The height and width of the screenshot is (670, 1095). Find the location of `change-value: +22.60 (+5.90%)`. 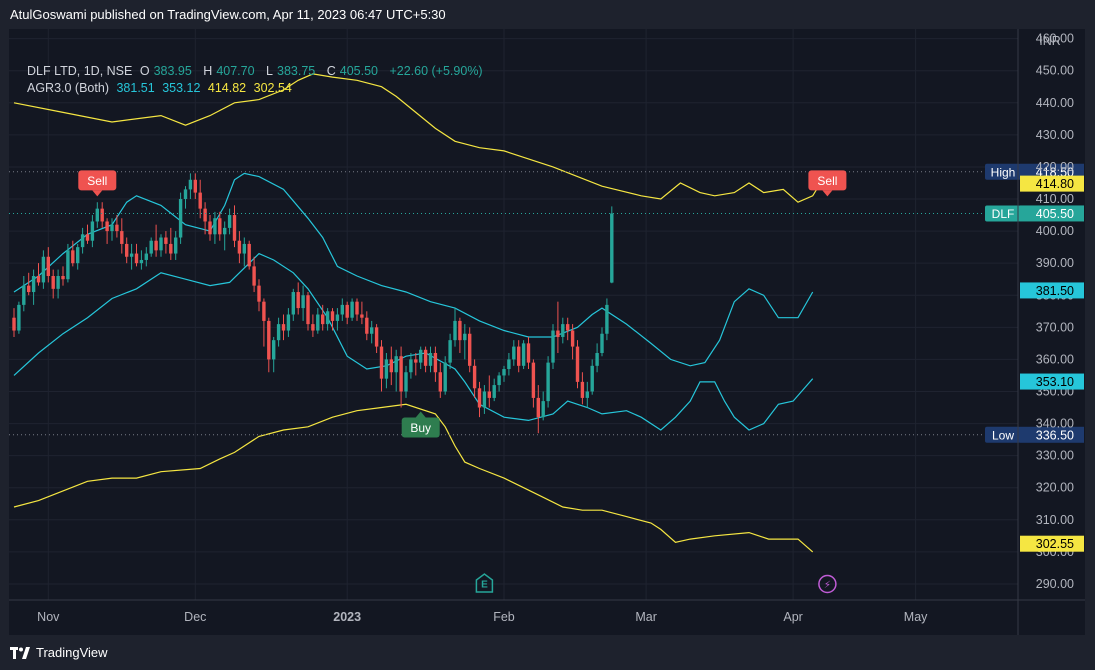

change-value: +22.60 (+5.90%) is located at coordinates (436, 71).